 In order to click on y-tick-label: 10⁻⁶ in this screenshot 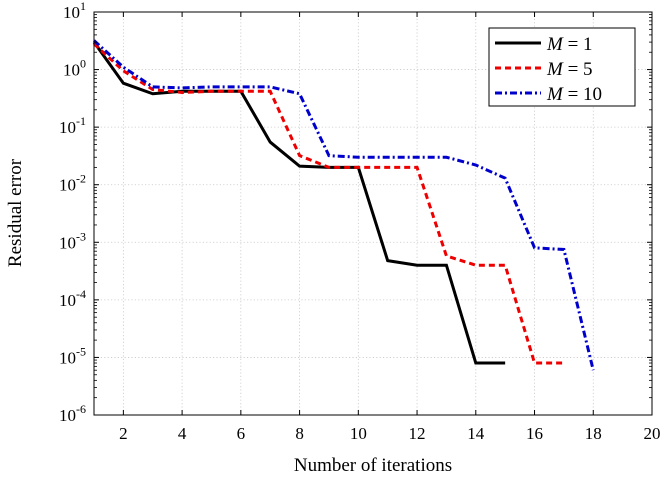, I will do `click(72, 413)`.